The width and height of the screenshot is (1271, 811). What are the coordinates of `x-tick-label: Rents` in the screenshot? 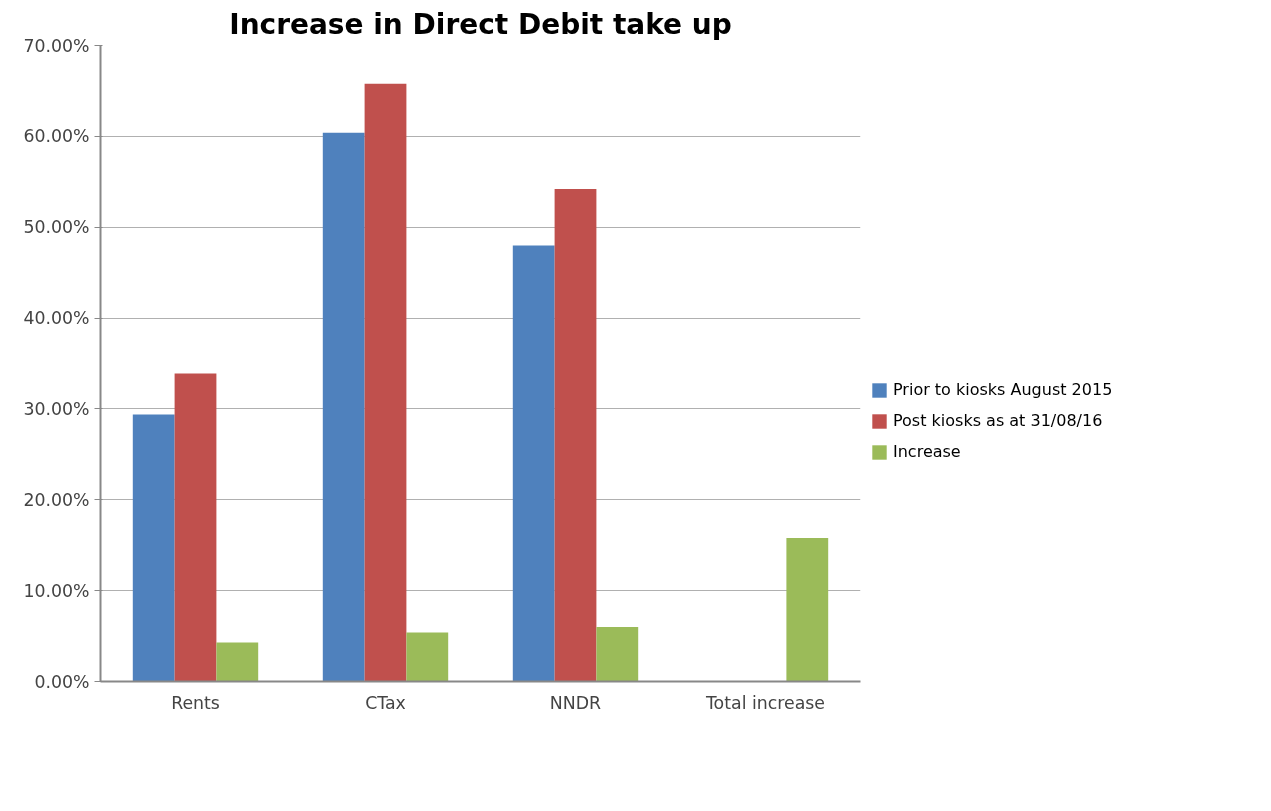 It's located at (195, 702).